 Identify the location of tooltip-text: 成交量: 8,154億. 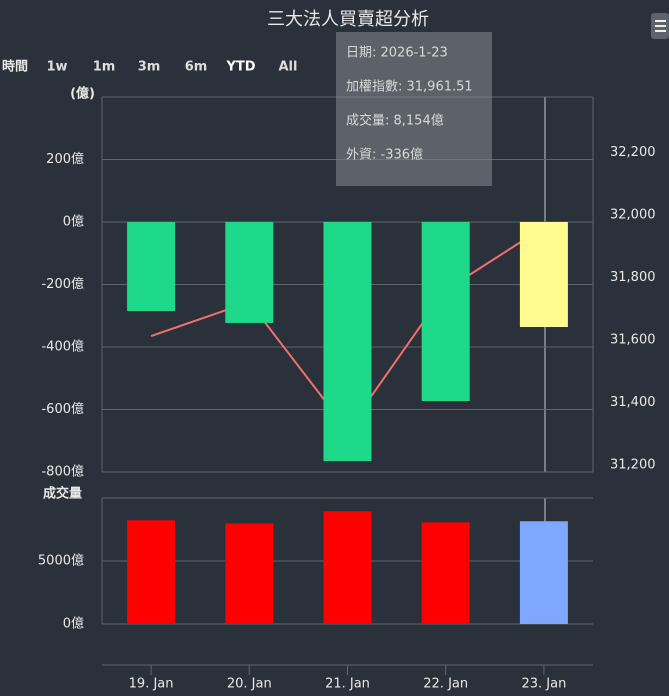
(395, 121).